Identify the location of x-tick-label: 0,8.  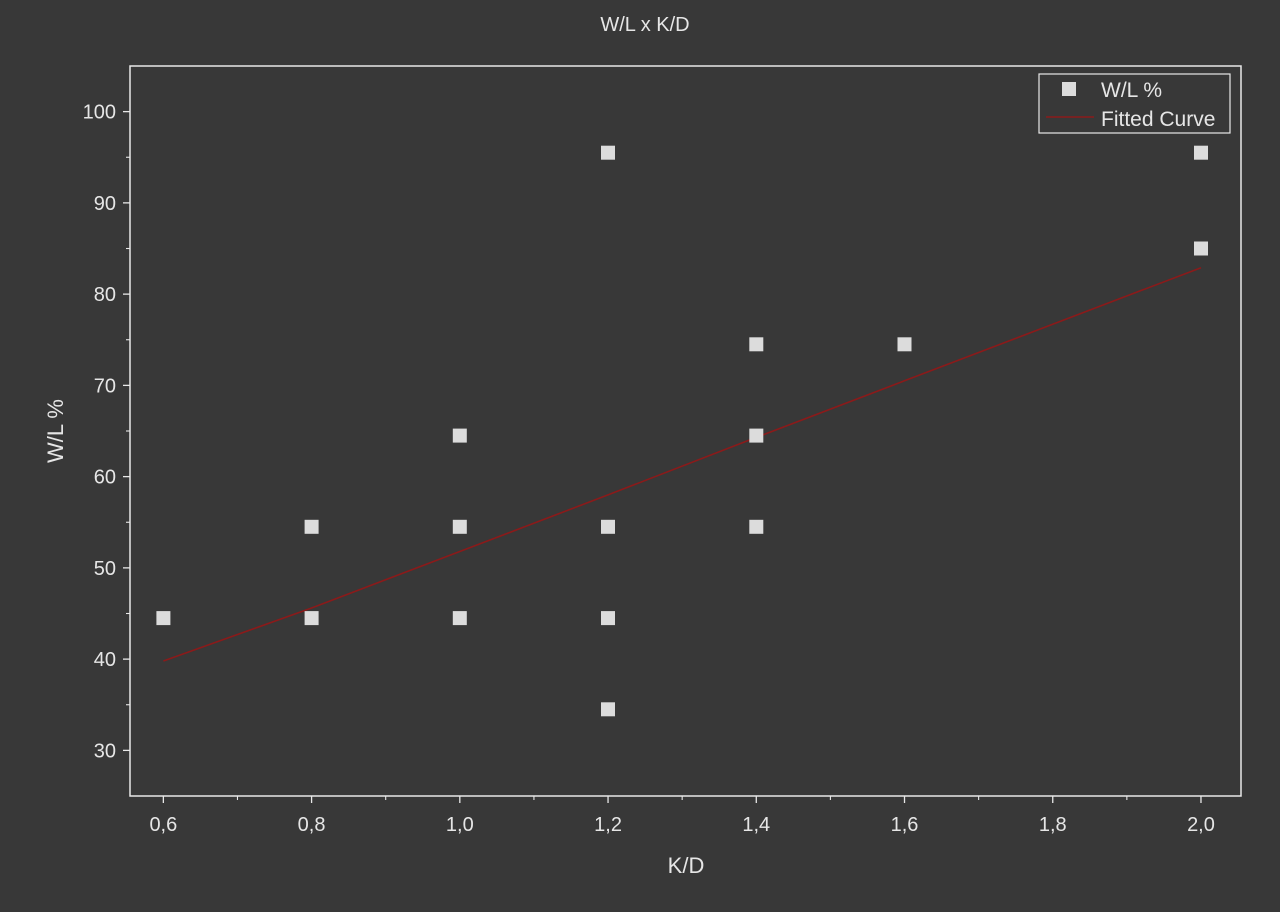
(312, 825).